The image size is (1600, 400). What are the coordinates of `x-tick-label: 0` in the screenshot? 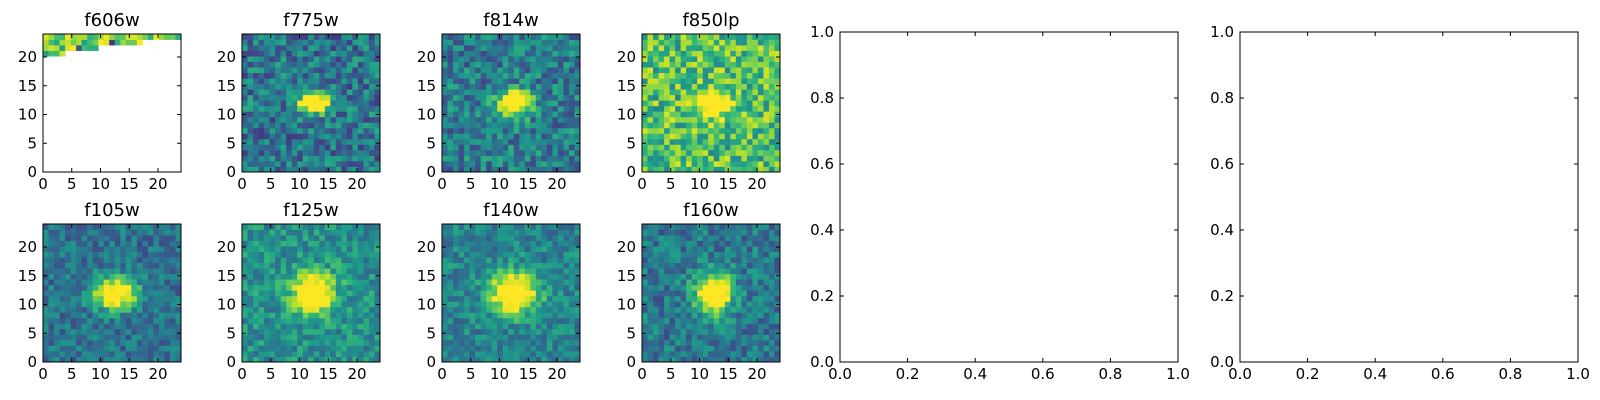 It's located at (242, 374).